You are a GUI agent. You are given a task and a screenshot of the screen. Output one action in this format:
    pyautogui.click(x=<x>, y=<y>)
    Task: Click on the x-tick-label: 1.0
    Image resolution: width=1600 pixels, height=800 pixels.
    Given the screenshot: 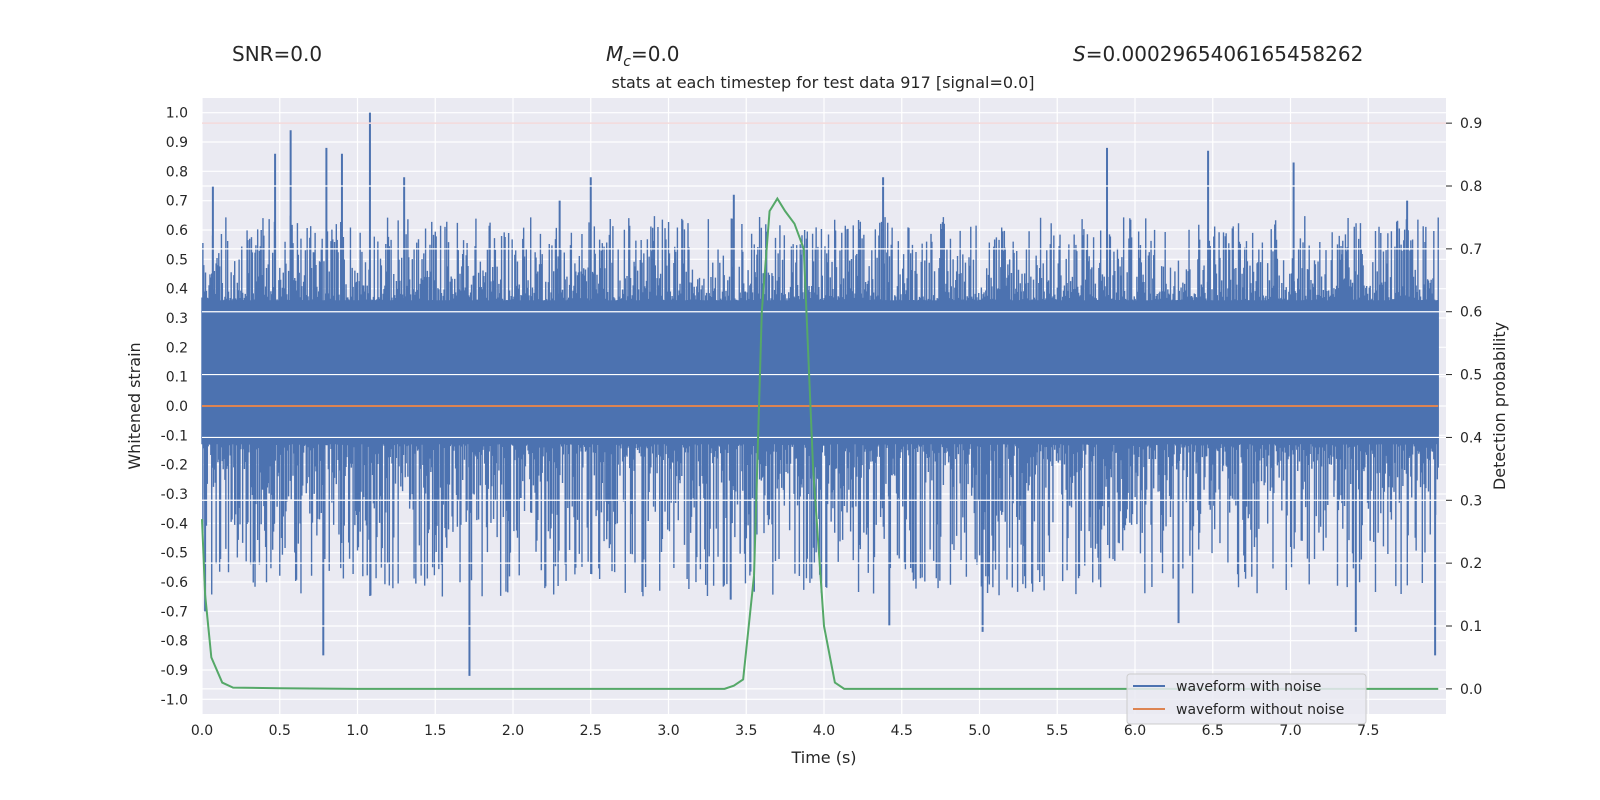 What is the action you would take?
    pyautogui.click(x=357, y=731)
    